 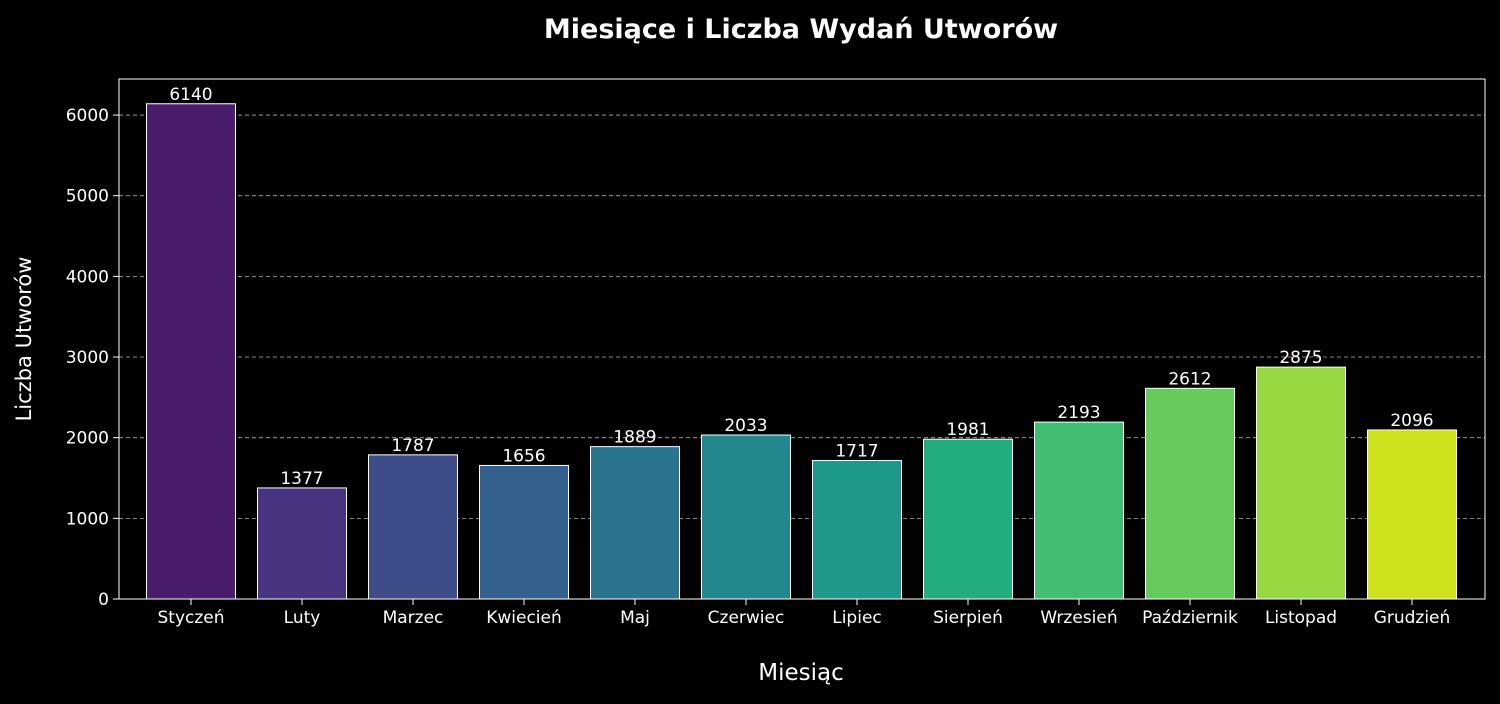 I want to click on bar-value-label: 1787, so click(x=412, y=446).